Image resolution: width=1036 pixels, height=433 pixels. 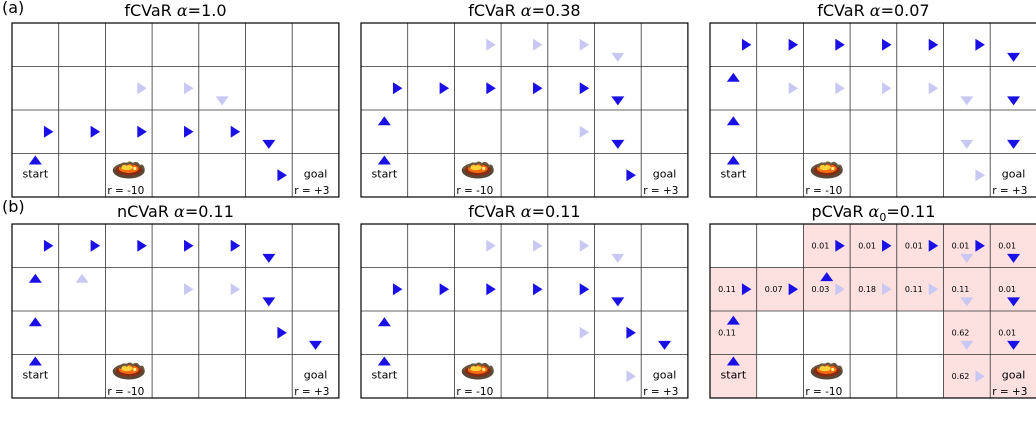 What do you see at coordinates (883, 218) in the screenshot?
I see `title-alpha-subscript: 0` at bounding box center [883, 218].